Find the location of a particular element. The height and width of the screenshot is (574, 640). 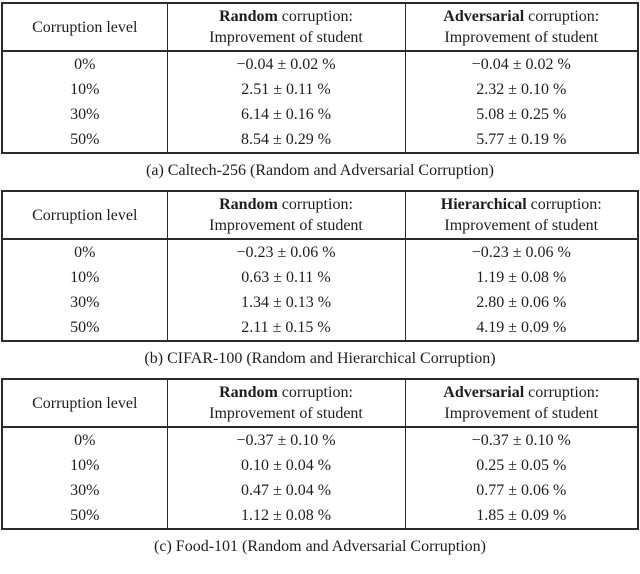

table-row: 30% 6.14 ± 0.16 % 5.08 ± 0.25 % is located at coordinates (320, 114).